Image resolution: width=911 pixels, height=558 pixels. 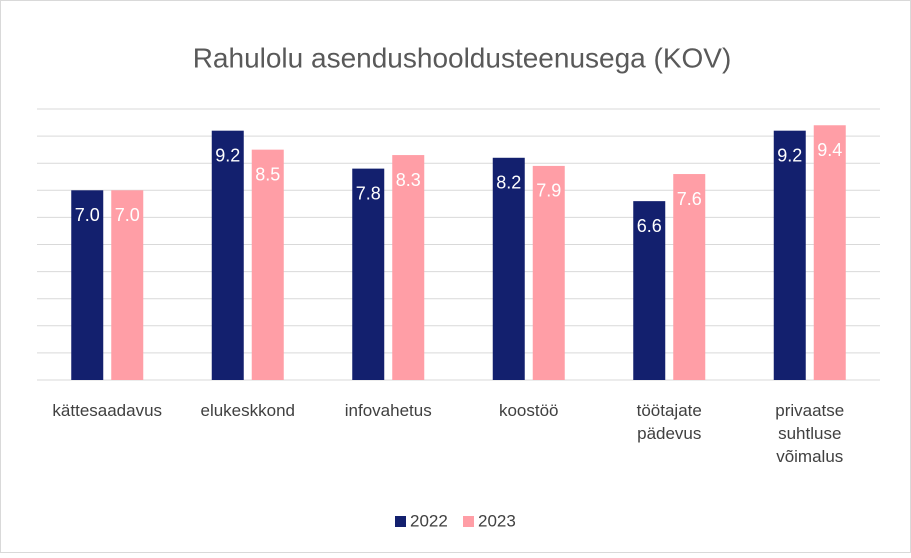 What do you see at coordinates (829, 150) in the screenshot?
I see `data-label: 9.4` at bounding box center [829, 150].